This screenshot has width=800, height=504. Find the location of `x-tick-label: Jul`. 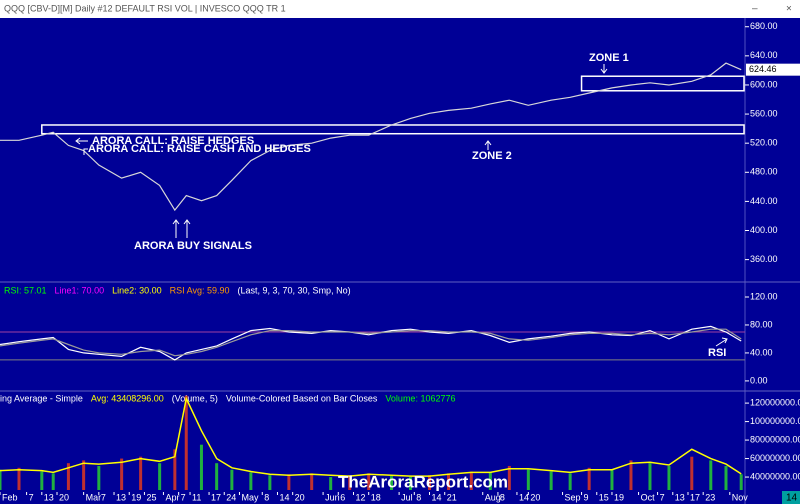

x-tick-label: Jul is located at coordinates (407, 497).